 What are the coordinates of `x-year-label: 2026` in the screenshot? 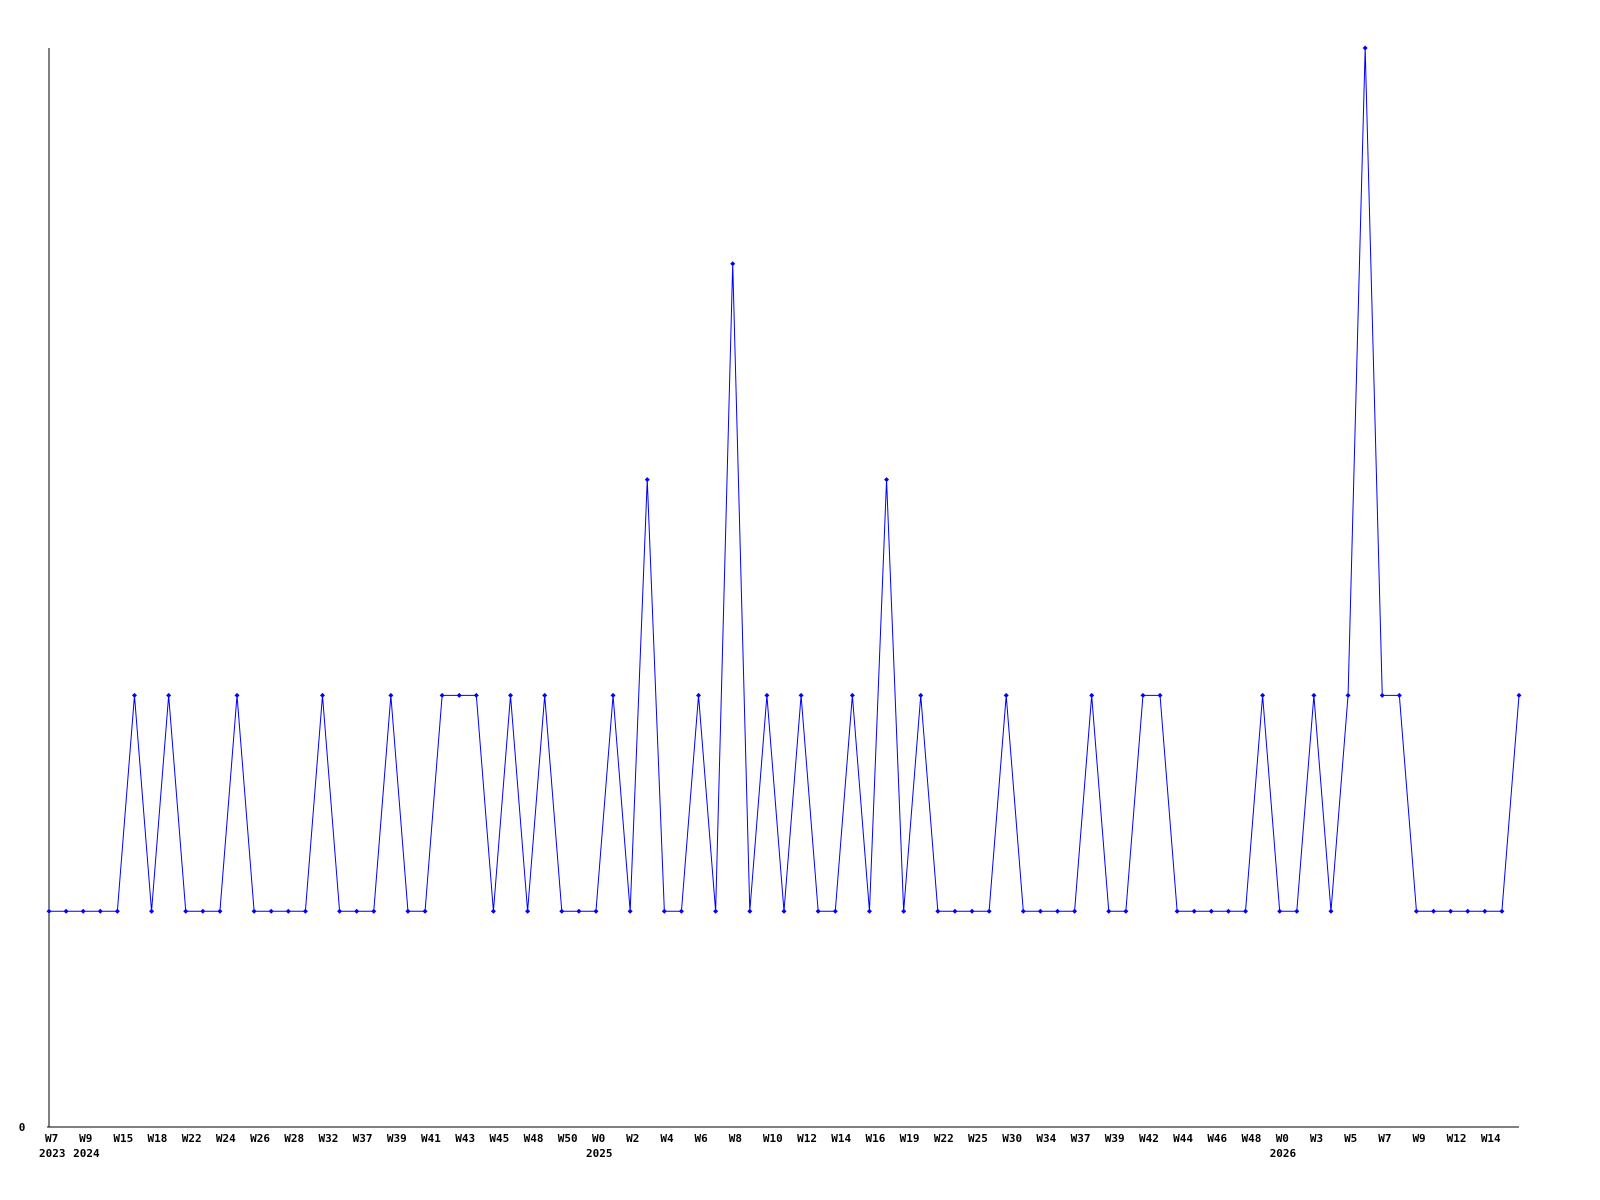 It's located at (1283, 1153).